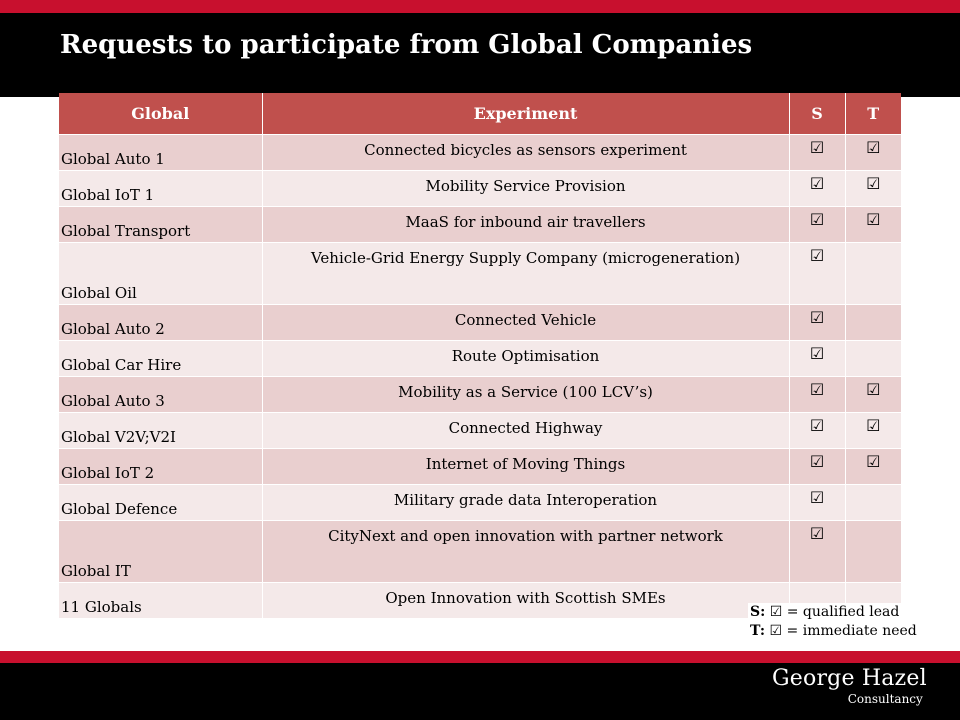 This screenshot has height=720, width=960. What do you see at coordinates (161, 465) in the screenshot?
I see `company-cell: Global IoT 2` at bounding box center [161, 465].